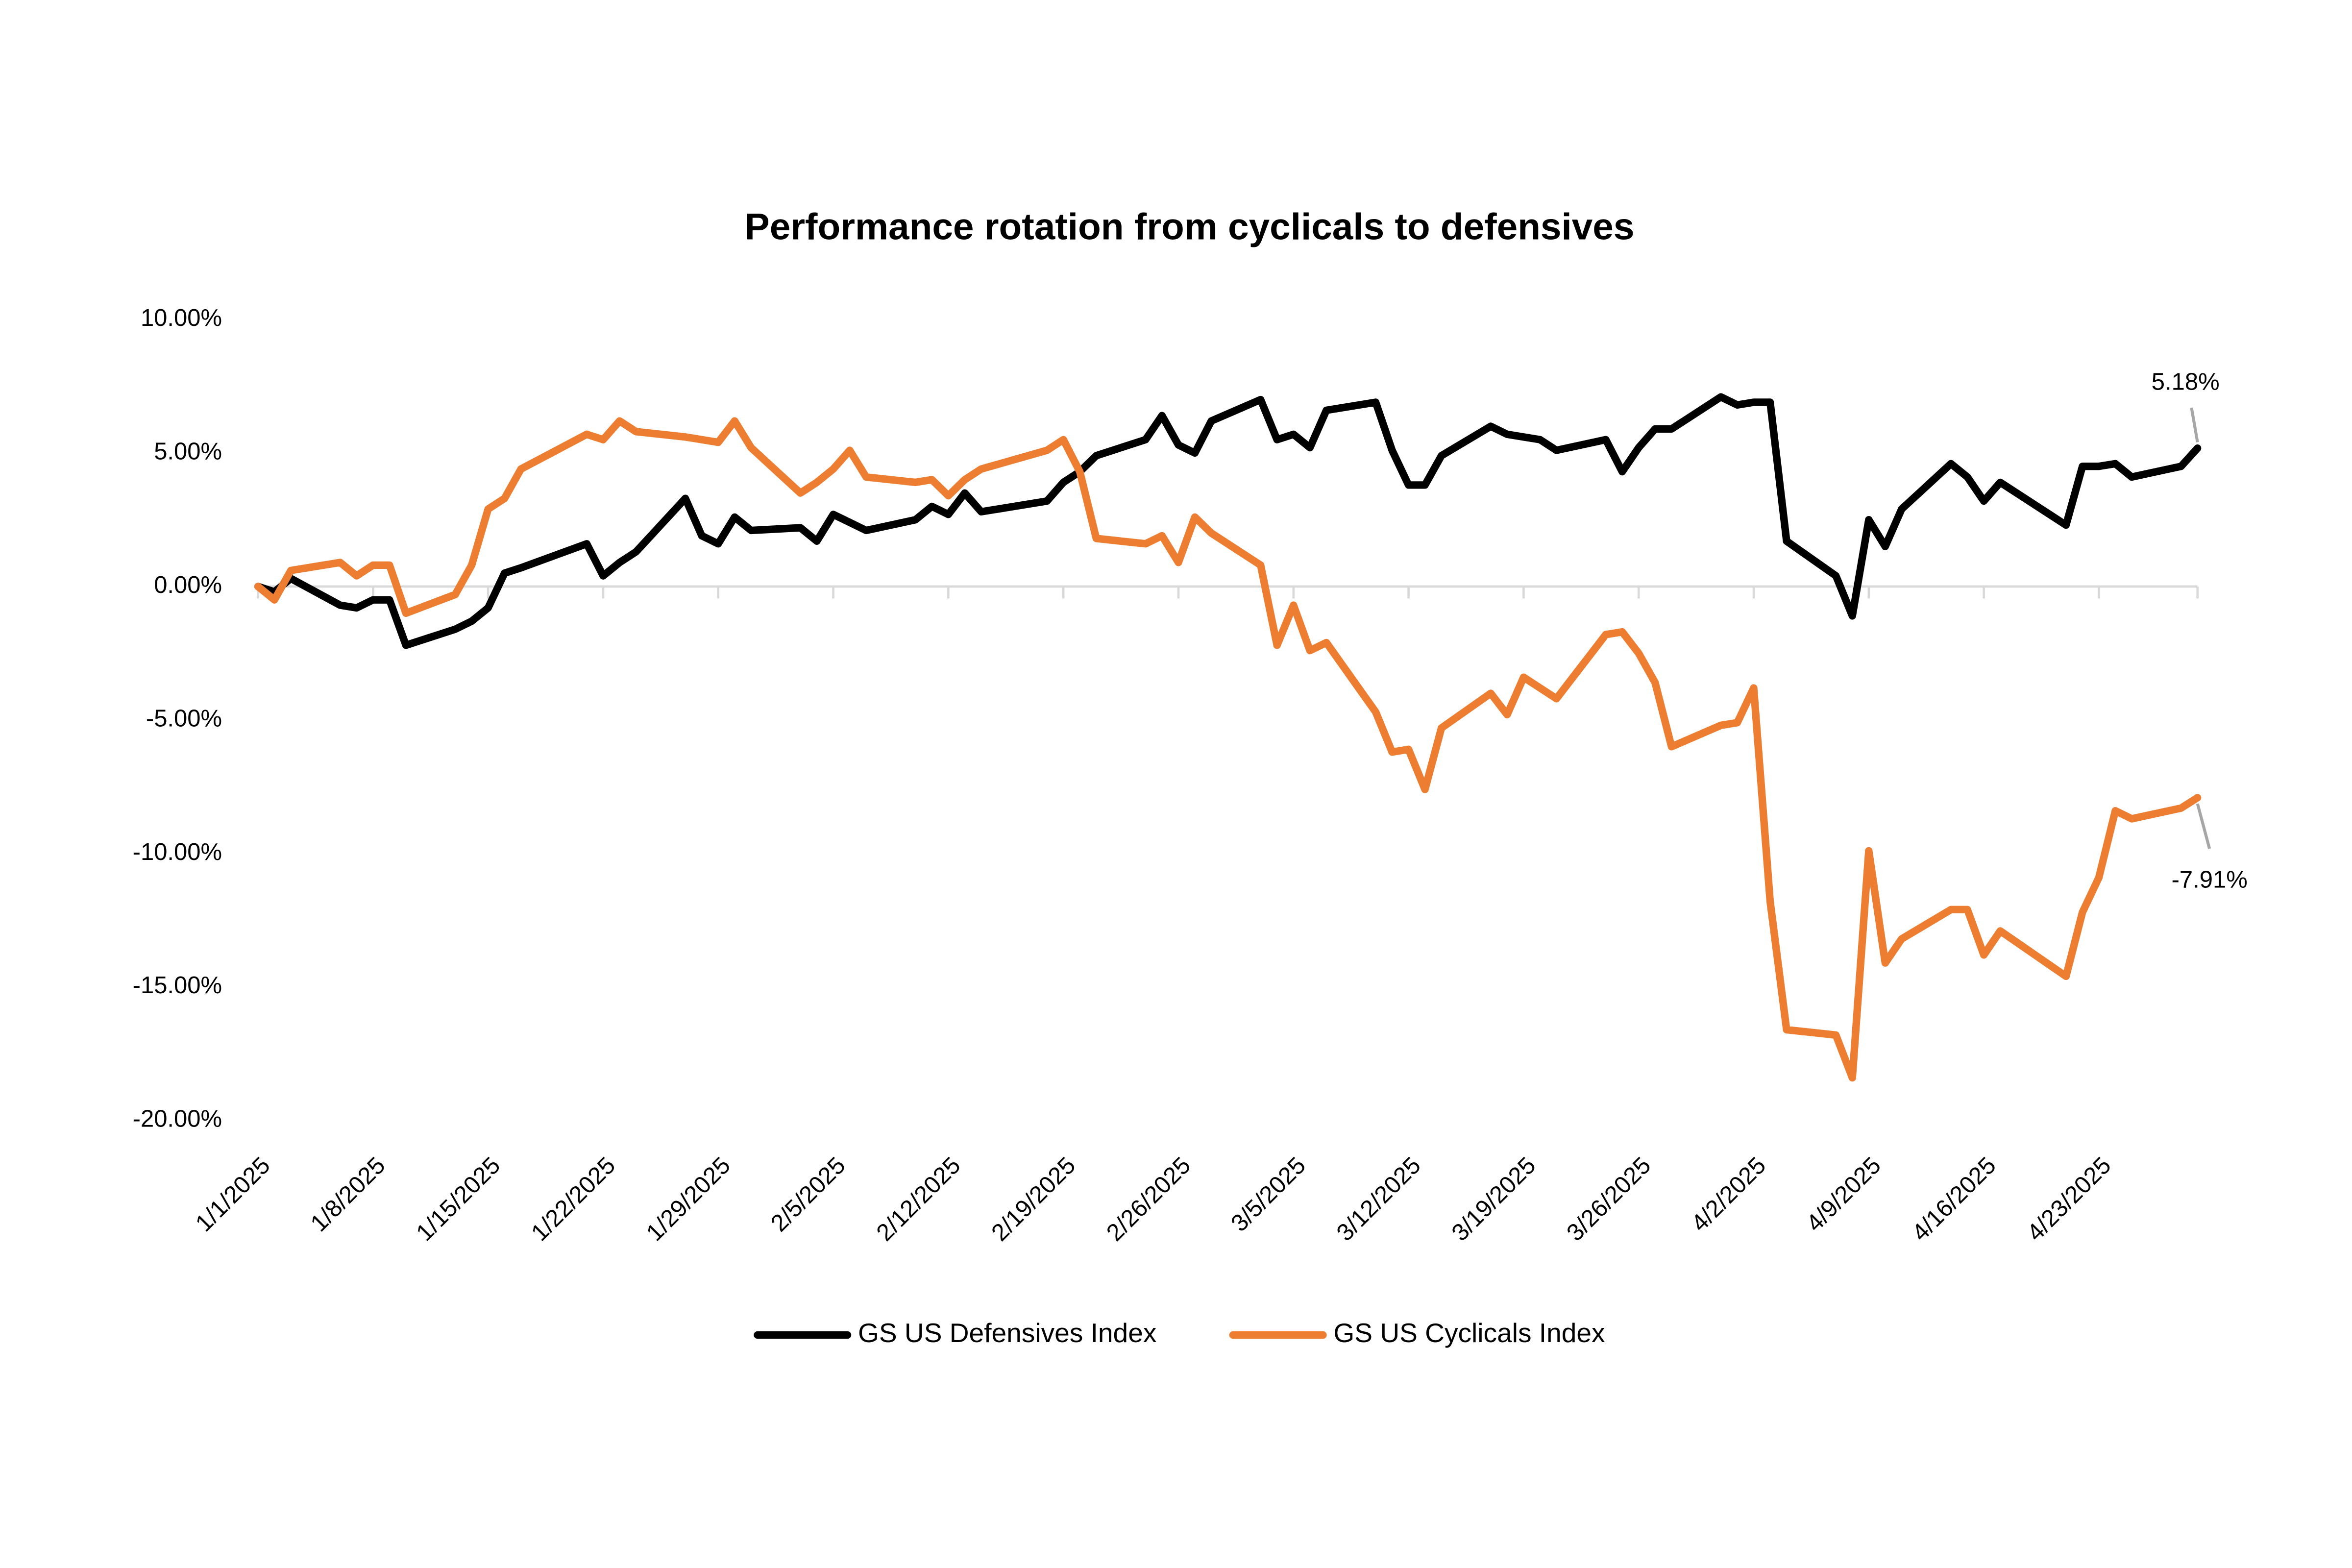  I want to click on y-tick-label: -20.00%, so click(177, 1119).